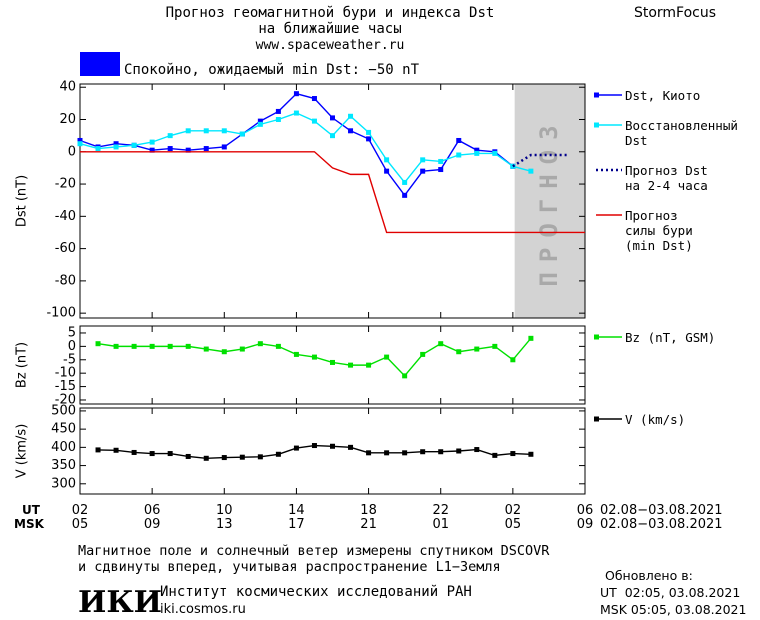  I want to click on y-tick-label: -10, so click(65, 373).